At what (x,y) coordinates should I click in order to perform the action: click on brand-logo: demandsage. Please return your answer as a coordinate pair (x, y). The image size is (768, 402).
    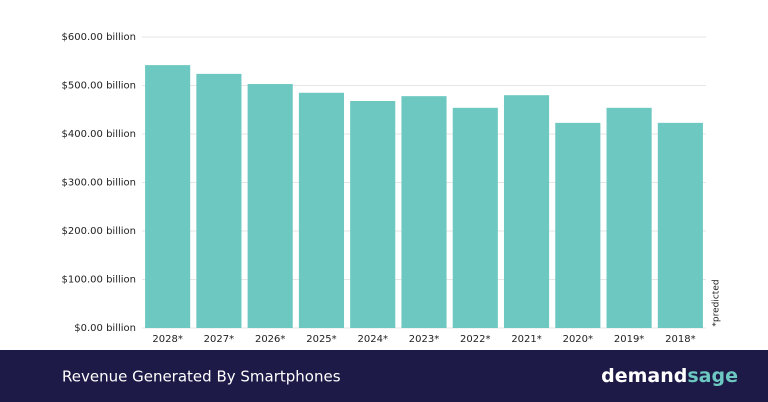
    Looking at the image, I should click on (669, 376).